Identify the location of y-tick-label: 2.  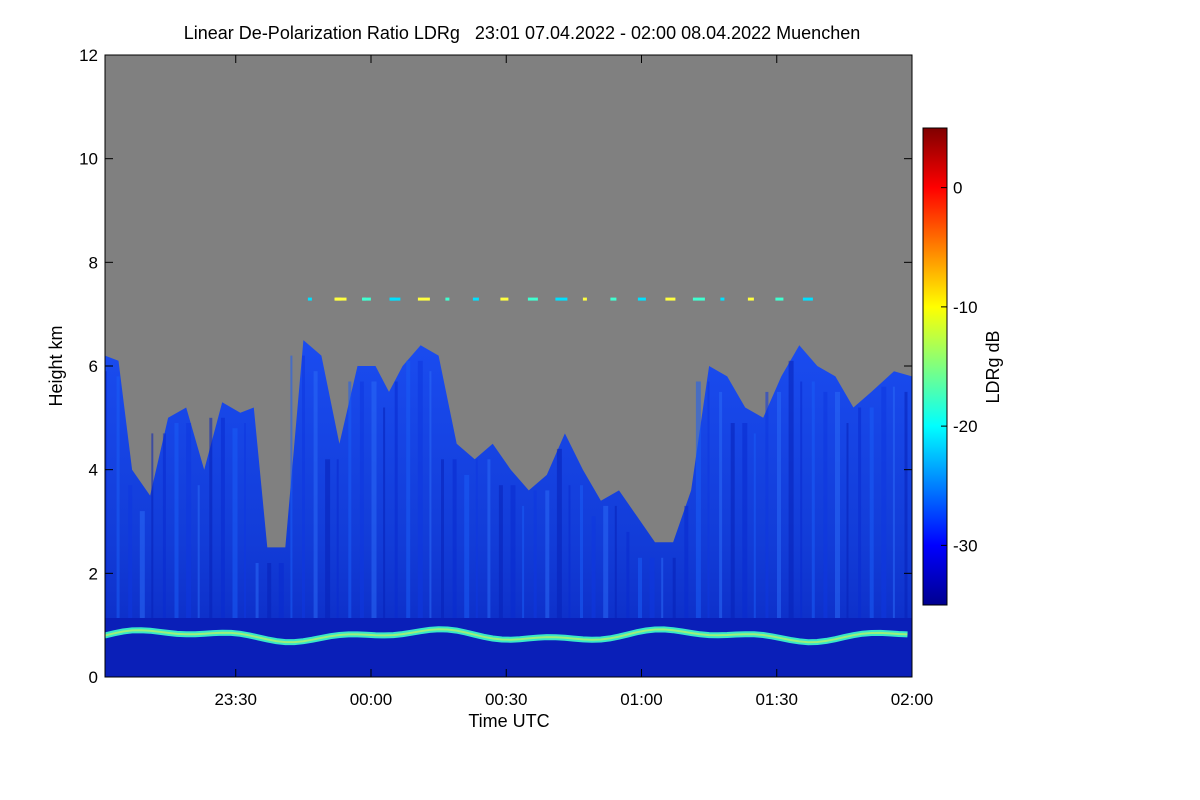
(93, 573).